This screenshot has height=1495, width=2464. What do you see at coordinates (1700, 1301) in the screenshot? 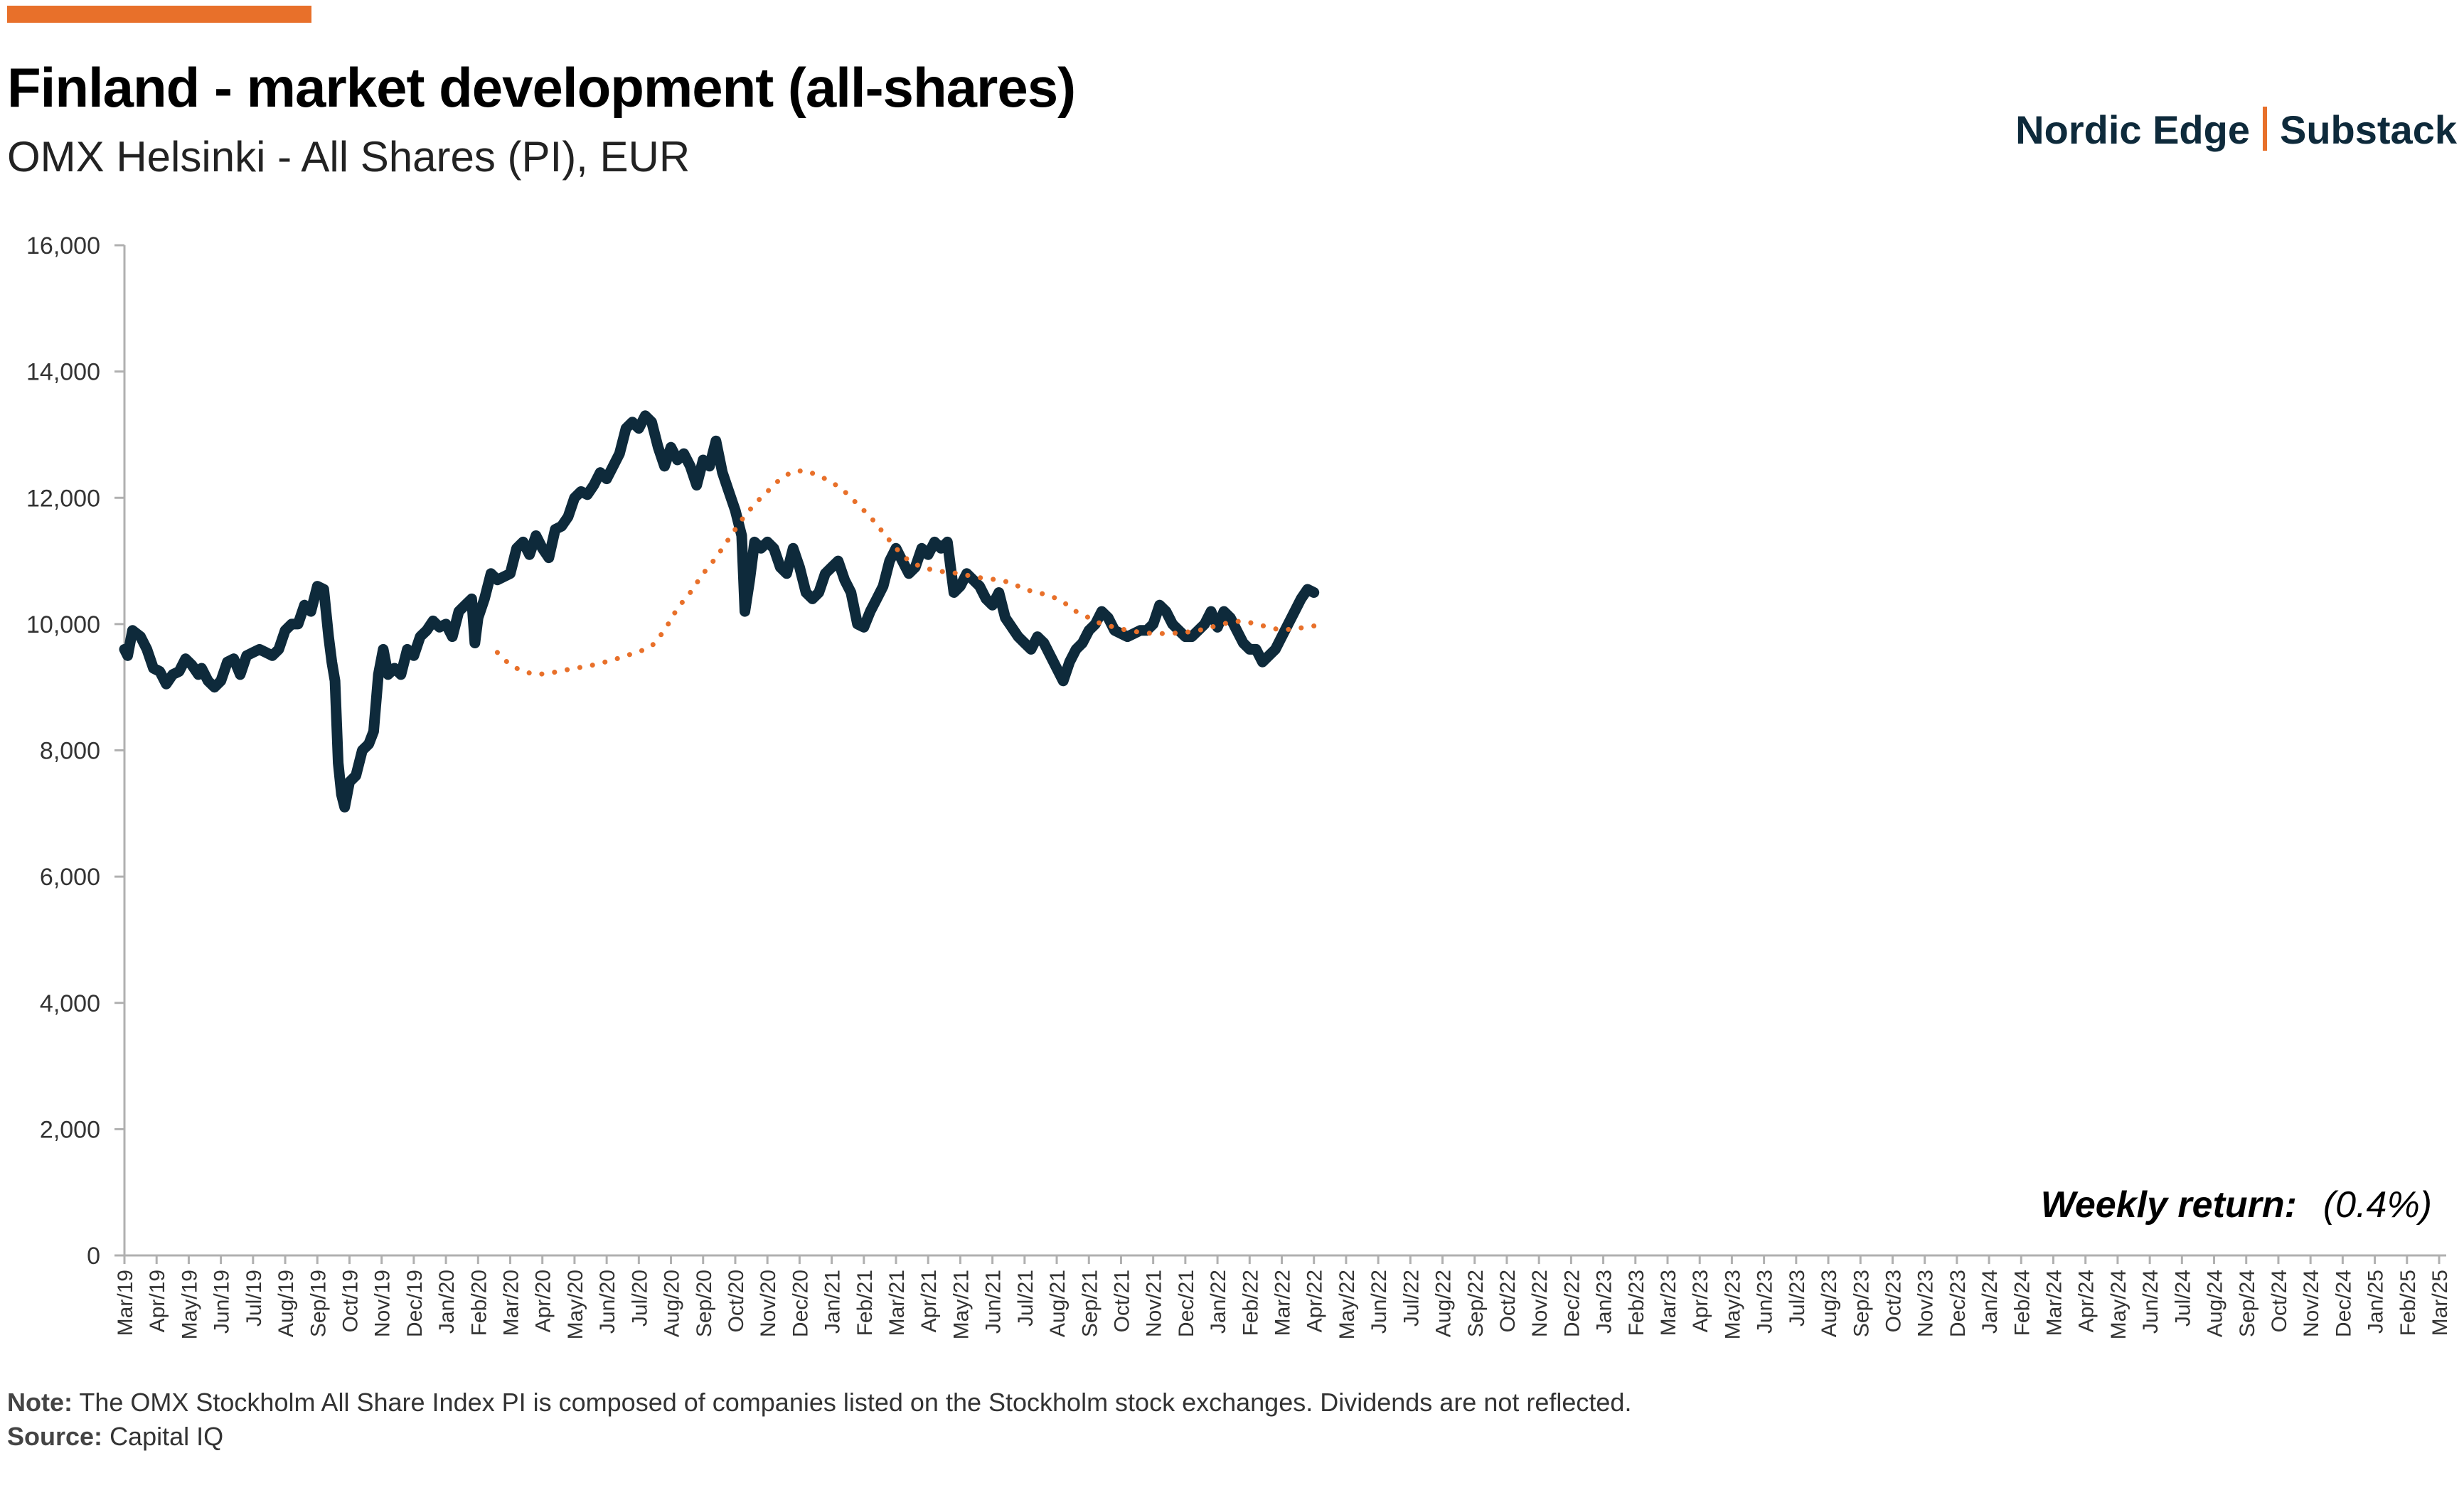
I see `x-tick-label: Apr/23` at bounding box center [1700, 1301].